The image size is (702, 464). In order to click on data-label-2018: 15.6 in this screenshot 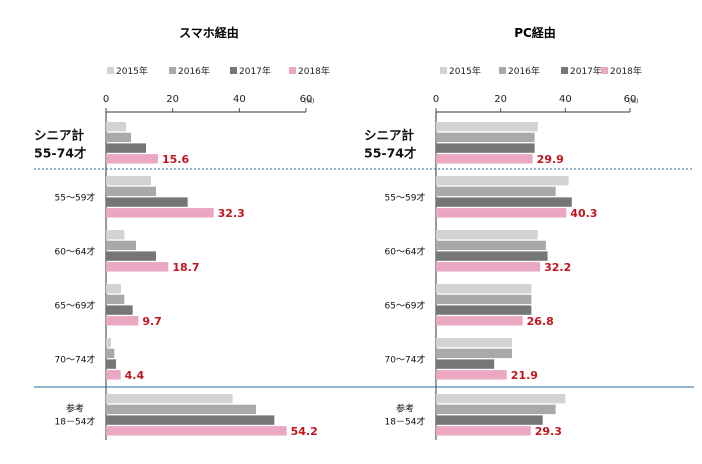, I will do `click(175, 159)`.